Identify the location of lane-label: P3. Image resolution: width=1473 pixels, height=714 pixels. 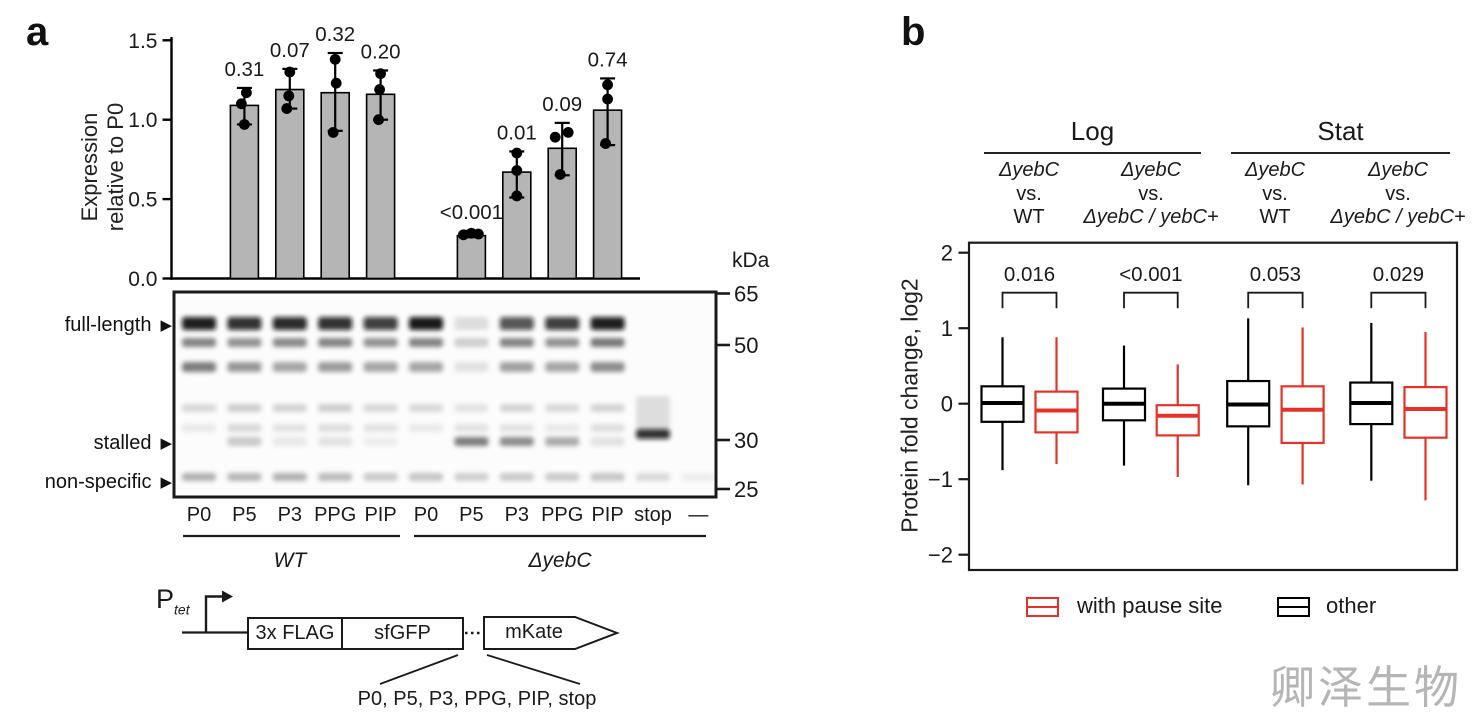
(517, 515).